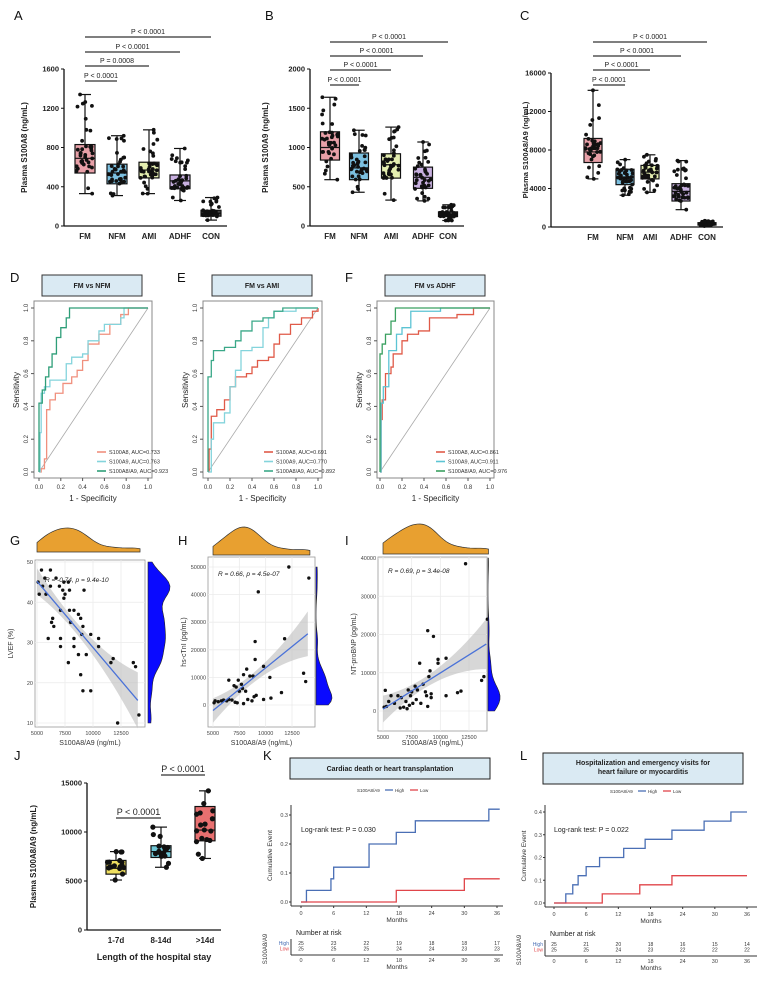  What do you see at coordinates (586, 945) in the screenshot?
I see `risk-count: 21` at bounding box center [586, 945].